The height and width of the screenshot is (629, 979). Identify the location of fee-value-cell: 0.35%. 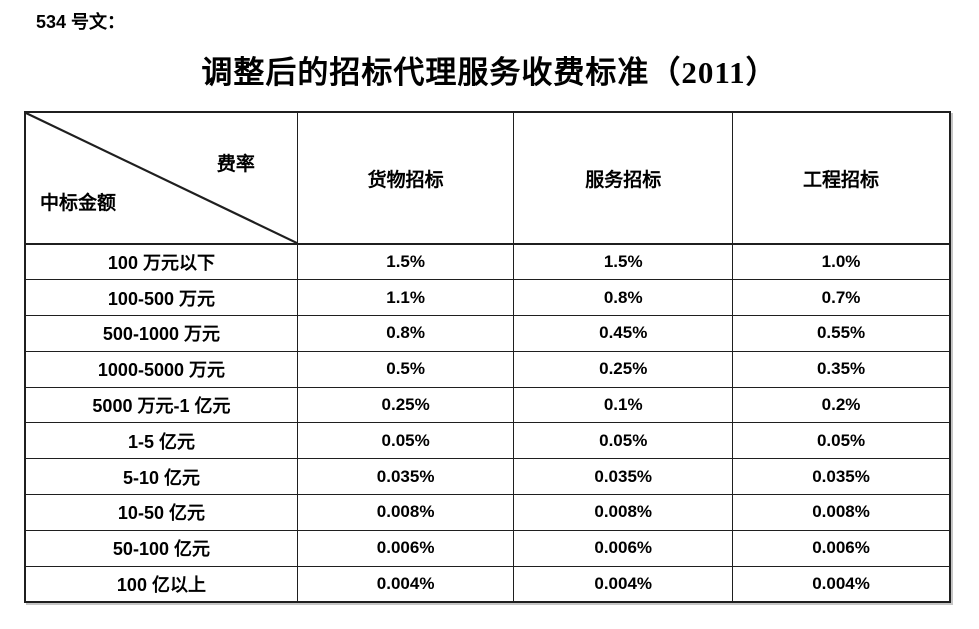
(841, 369).